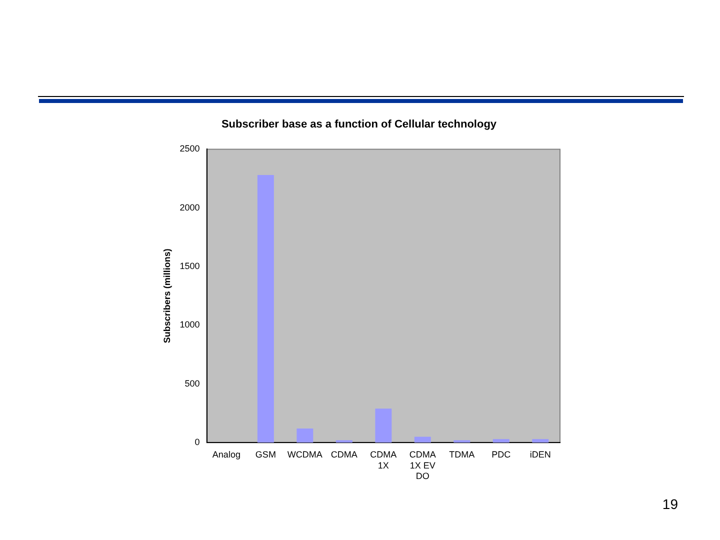 This screenshot has height=540, width=720. Describe the element at coordinates (344, 454) in the screenshot. I see `x-tick-label: CDMA` at that location.